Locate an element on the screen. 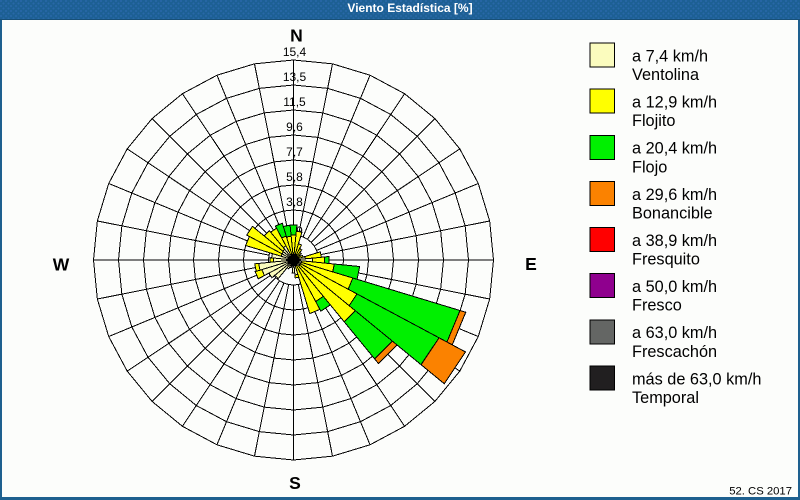 This screenshot has width=800, height=500. svg-text: a 29,6 km/h is located at coordinates (674, 195).